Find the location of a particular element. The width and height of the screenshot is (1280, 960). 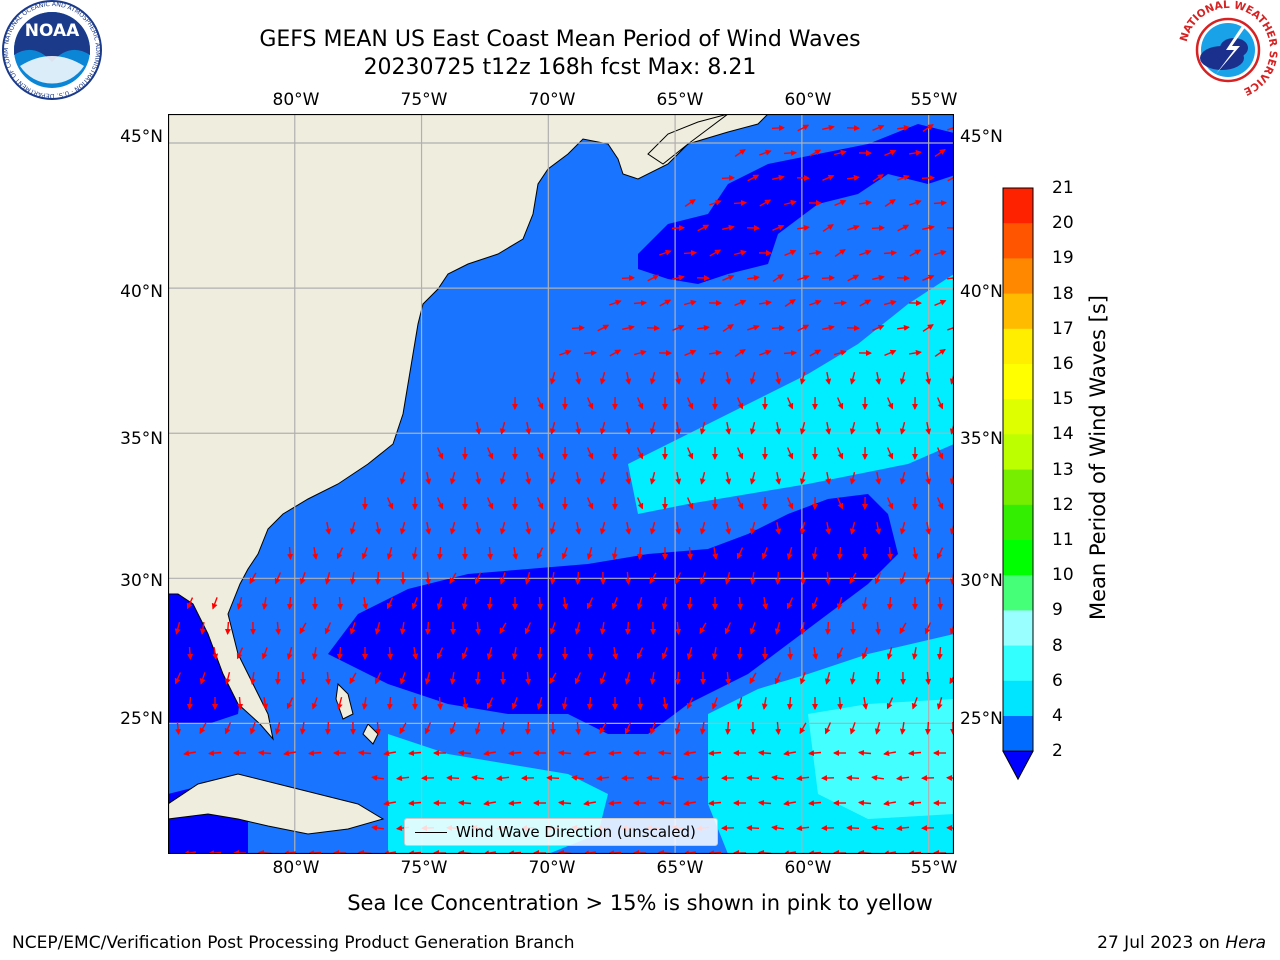

lat-tick-left-30n: 30°N is located at coordinates (141, 581).